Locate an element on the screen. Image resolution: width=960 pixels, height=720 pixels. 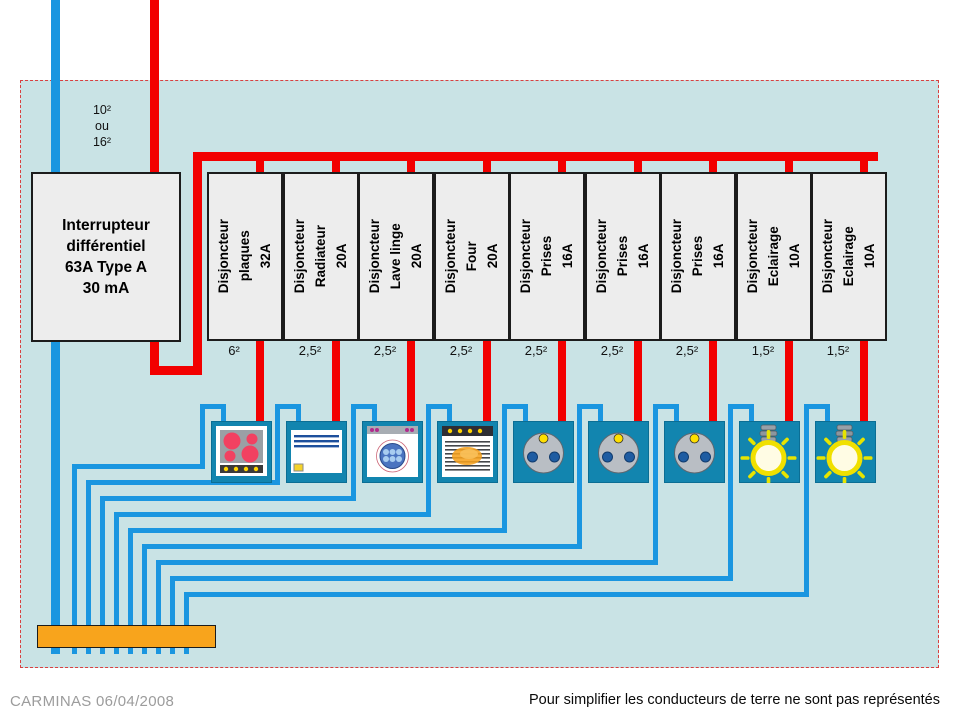
live-feed-elbow is located at coordinates (176, 370).